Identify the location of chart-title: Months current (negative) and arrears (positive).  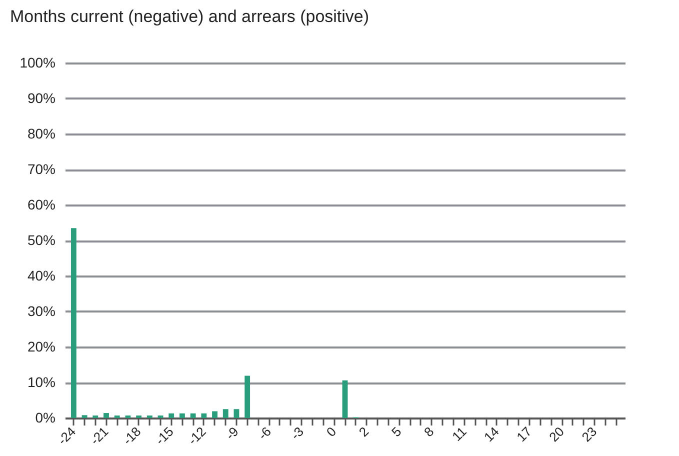
(190, 16).